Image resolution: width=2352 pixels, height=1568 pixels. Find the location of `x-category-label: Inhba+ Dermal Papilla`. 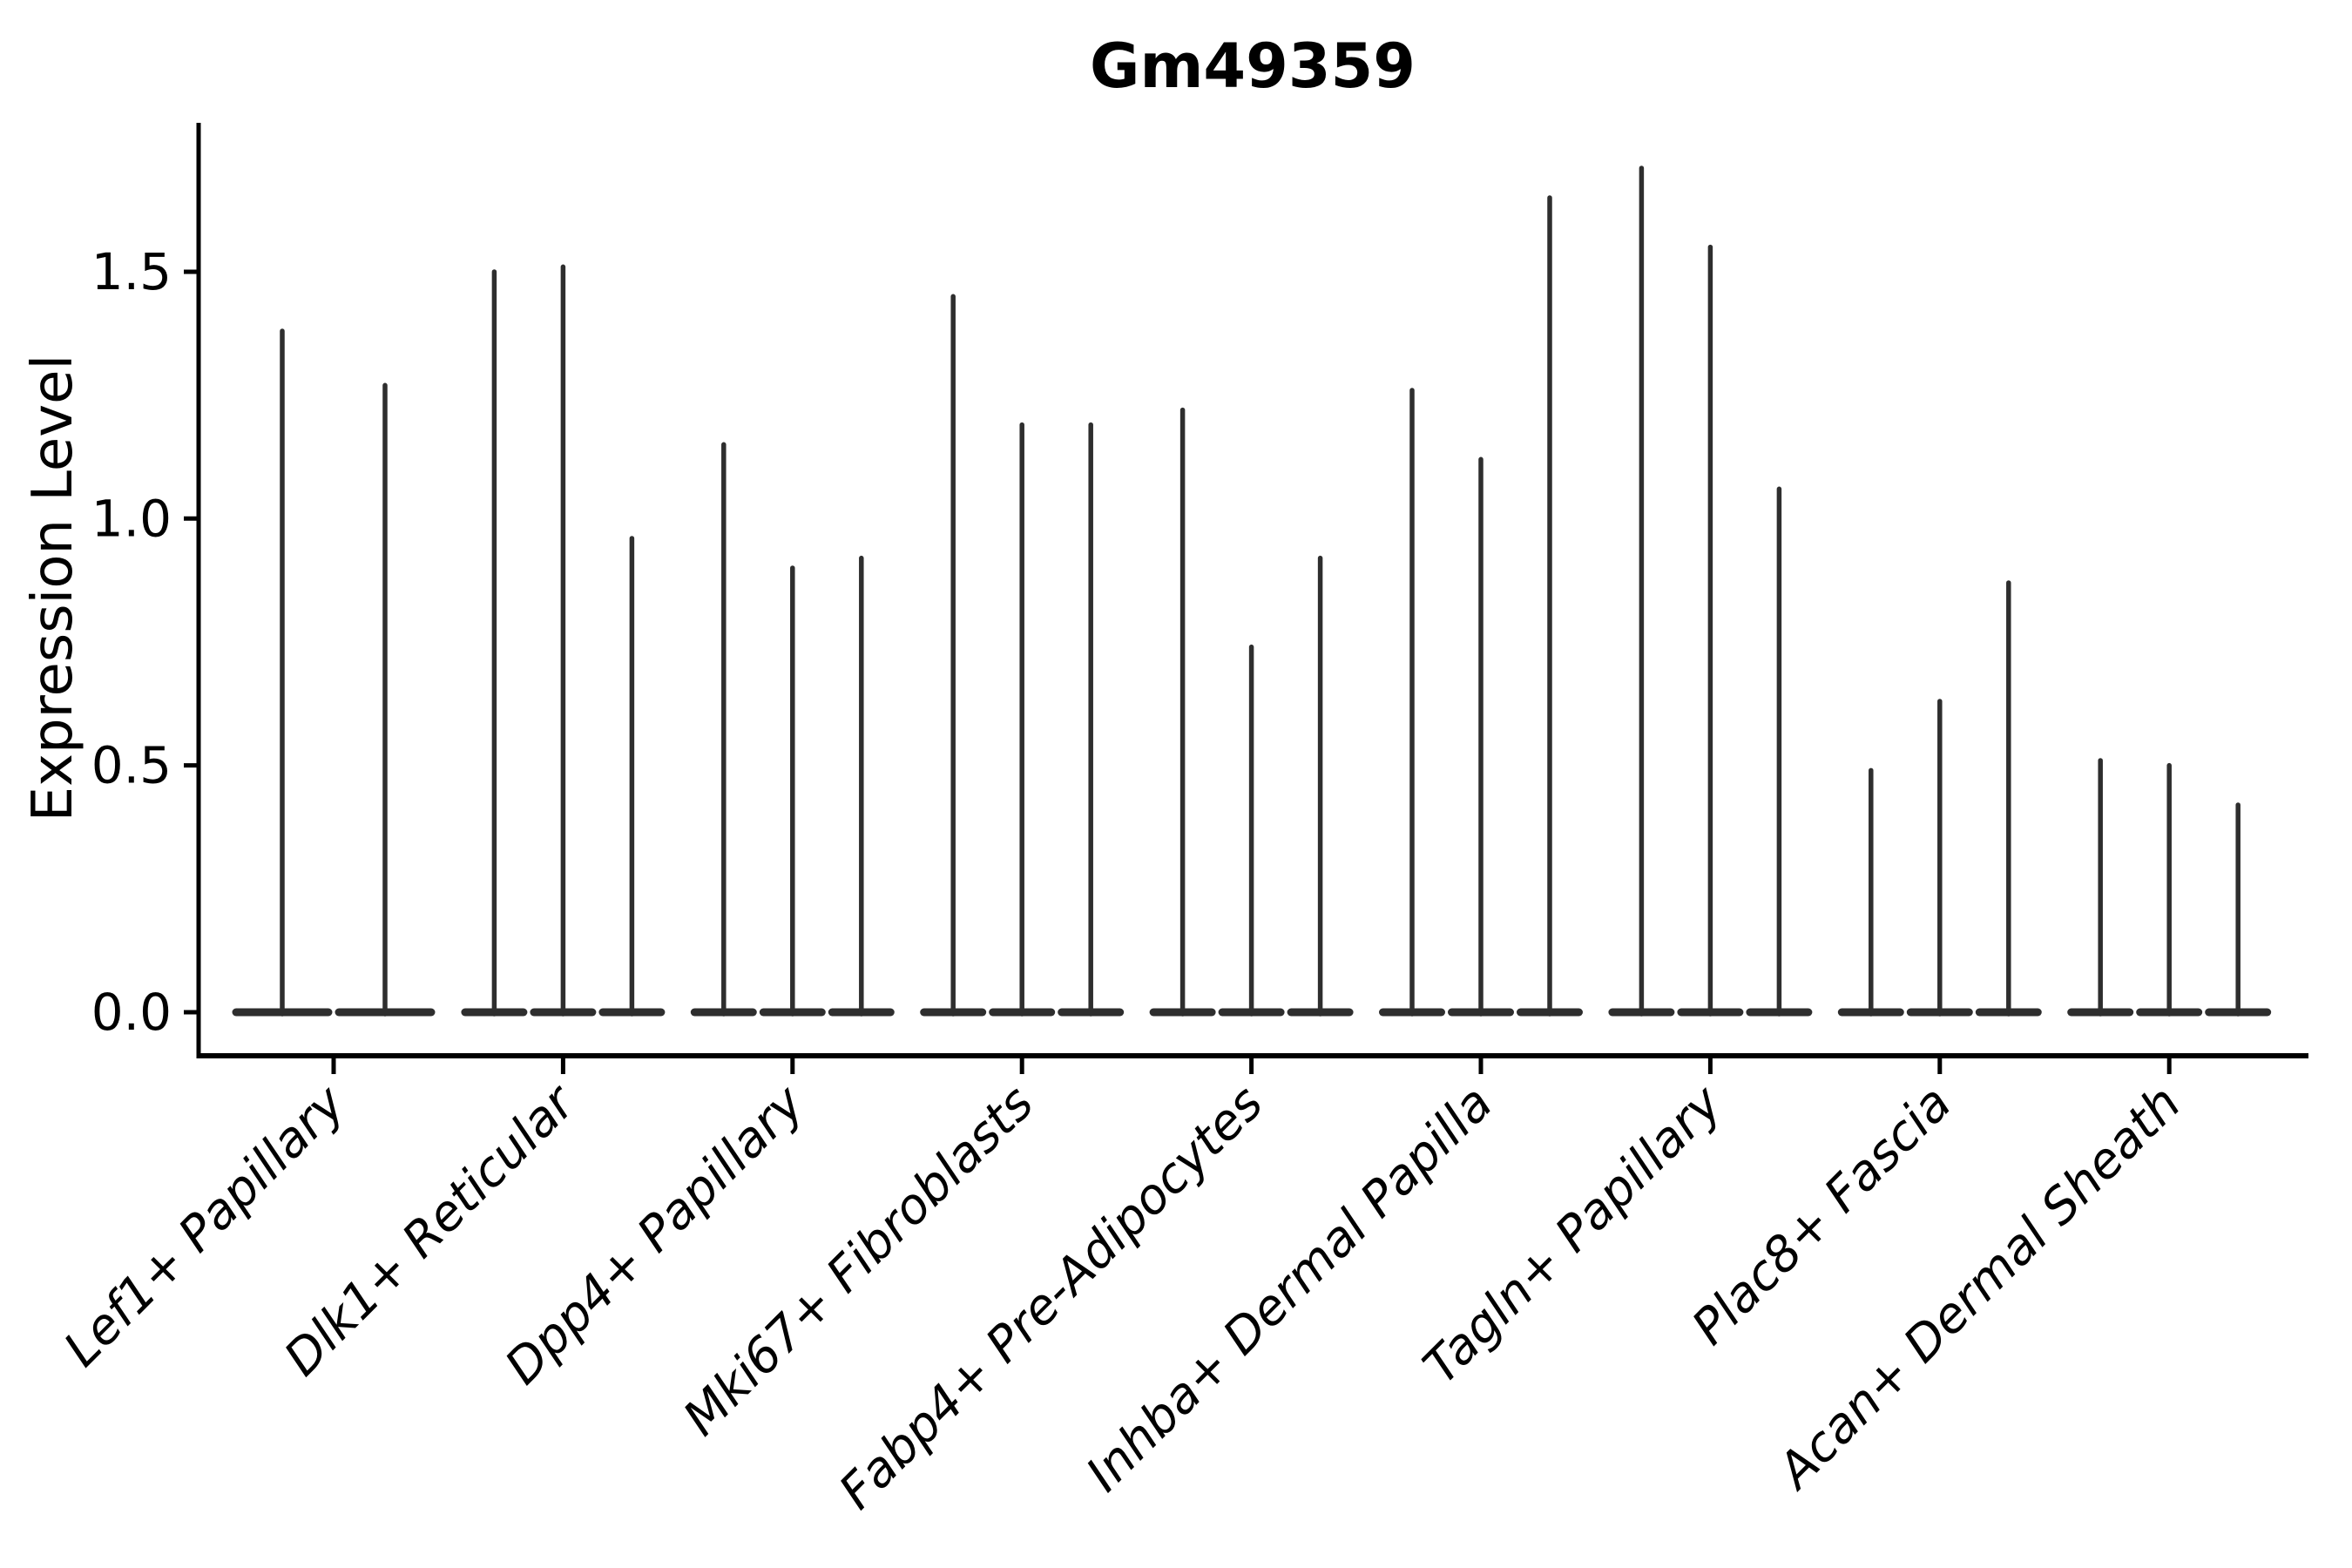

x-category-label: Inhba+ Dermal Papilla is located at coordinates (1290, 1289).